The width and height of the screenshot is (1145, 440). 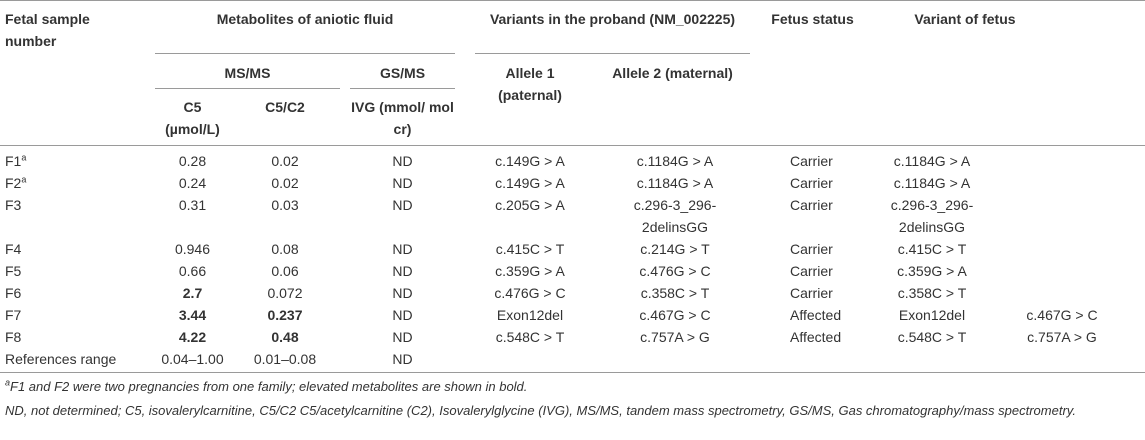 I want to click on table-cell: 0.04–1.00, so click(x=192, y=359).